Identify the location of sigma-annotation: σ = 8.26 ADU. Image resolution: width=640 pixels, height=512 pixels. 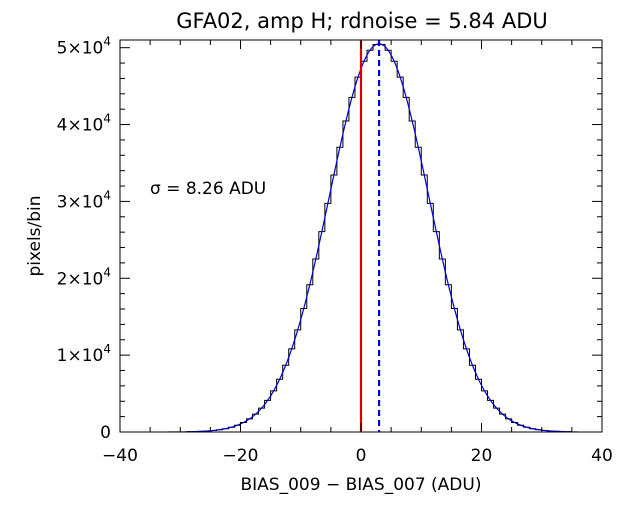
(208, 189).